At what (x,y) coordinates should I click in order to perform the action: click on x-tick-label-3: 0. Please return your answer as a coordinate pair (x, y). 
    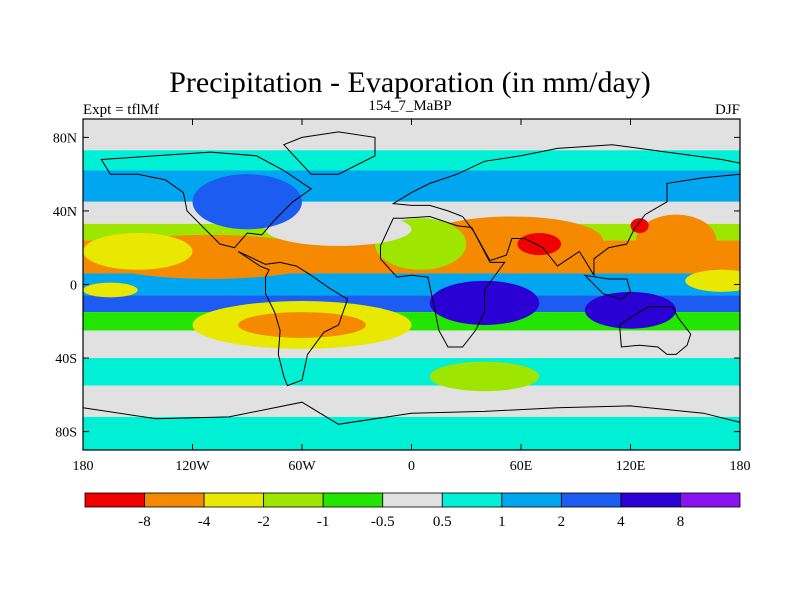
    Looking at the image, I should click on (411, 466).